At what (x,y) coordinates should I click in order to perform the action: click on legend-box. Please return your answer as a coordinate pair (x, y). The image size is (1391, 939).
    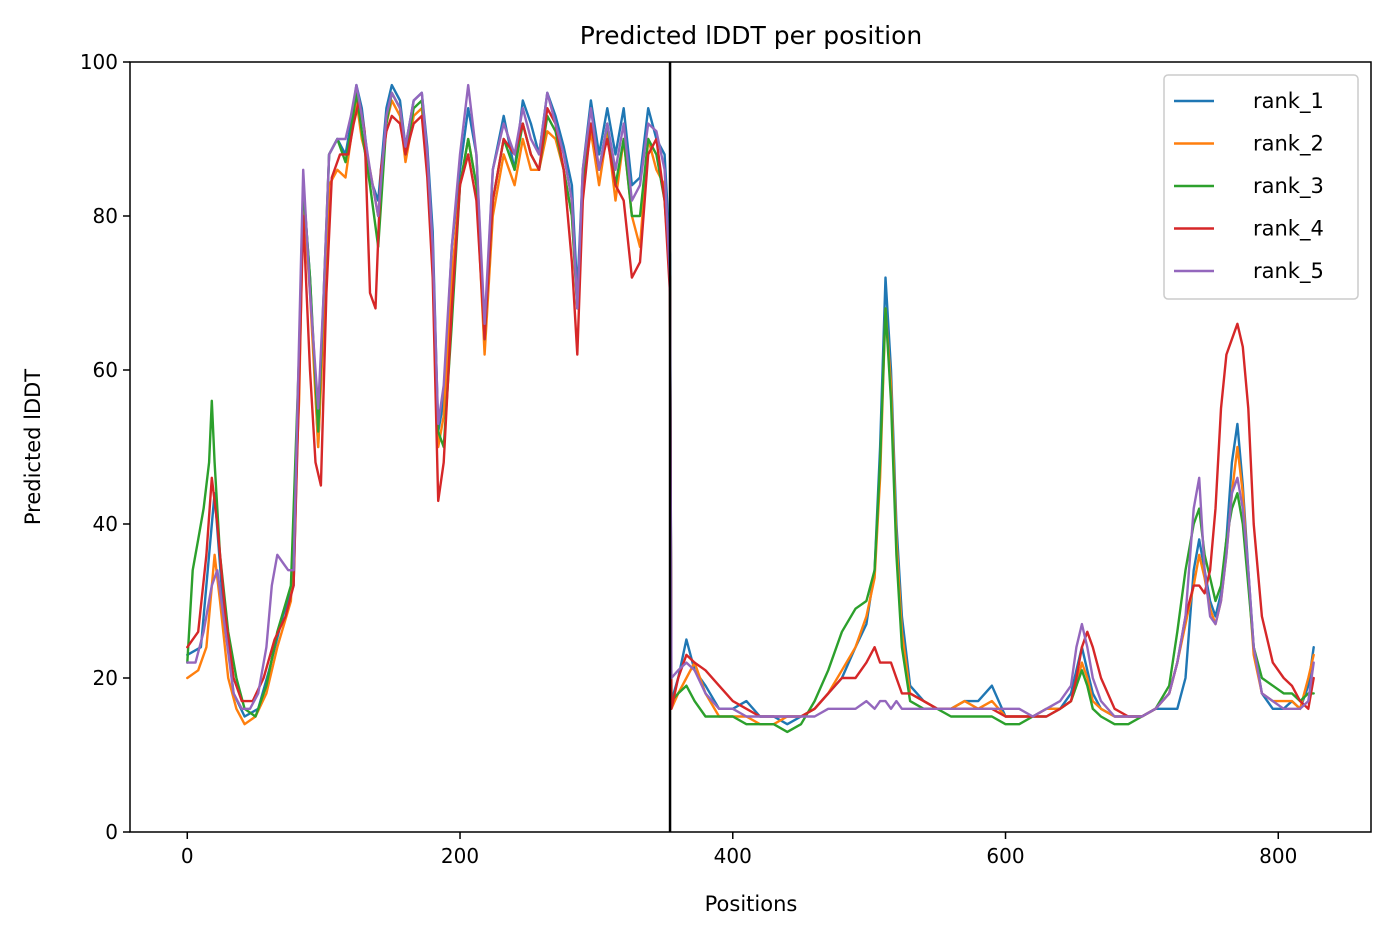
    Looking at the image, I should click on (1261, 187).